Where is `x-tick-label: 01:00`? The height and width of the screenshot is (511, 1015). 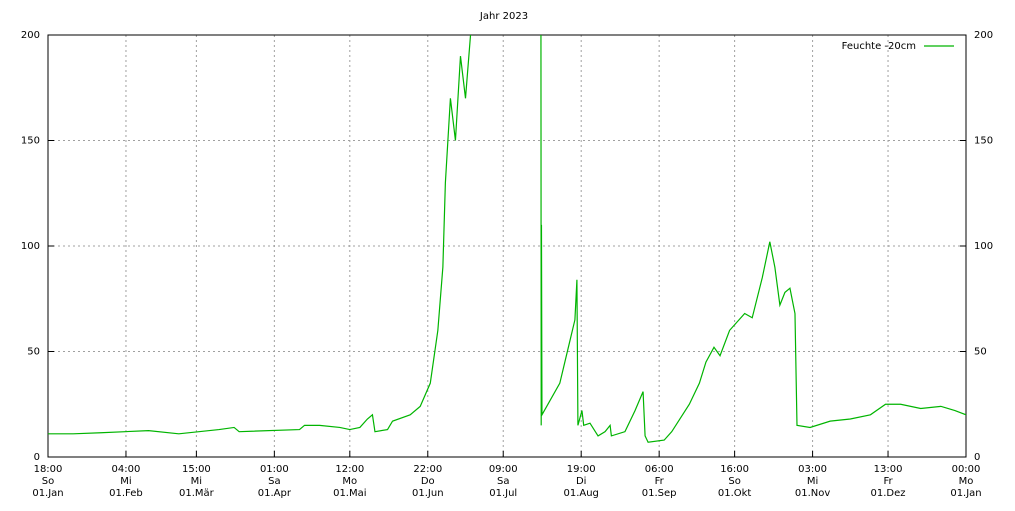 x-tick-label: 01:00 is located at coordinates (274, 469).